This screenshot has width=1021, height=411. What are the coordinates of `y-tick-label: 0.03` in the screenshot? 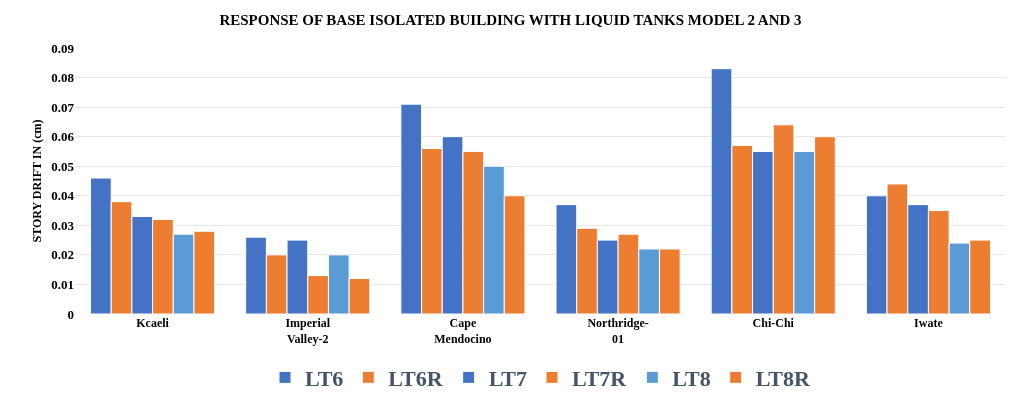 It's located at (63, 225).